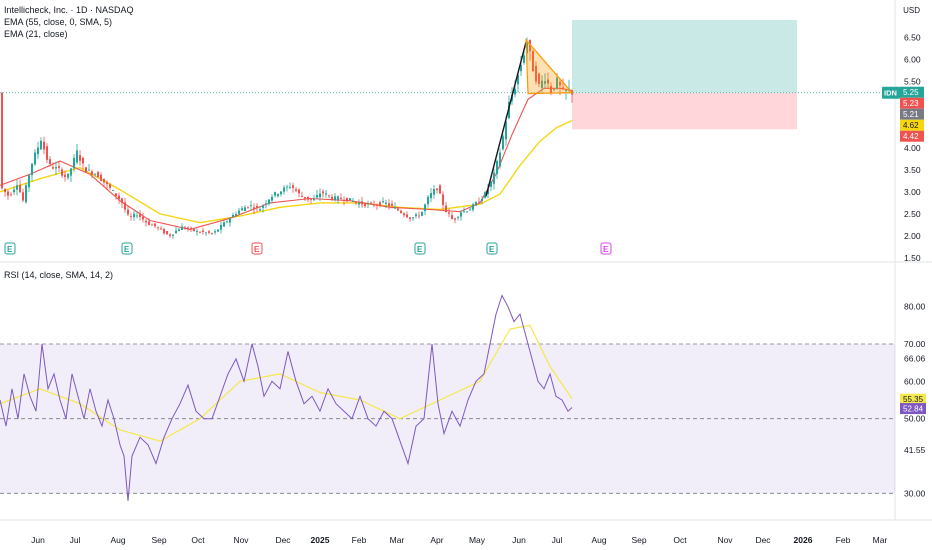 This screenshot has width=932, height=550. I want to click on price-badge-text: 5.21, so click(911, 114).